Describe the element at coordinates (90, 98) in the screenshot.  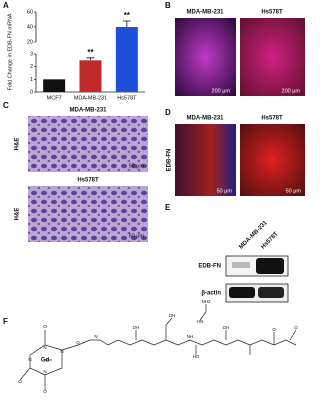
I see `x-tick-label: MDA-MB-231` at that location.